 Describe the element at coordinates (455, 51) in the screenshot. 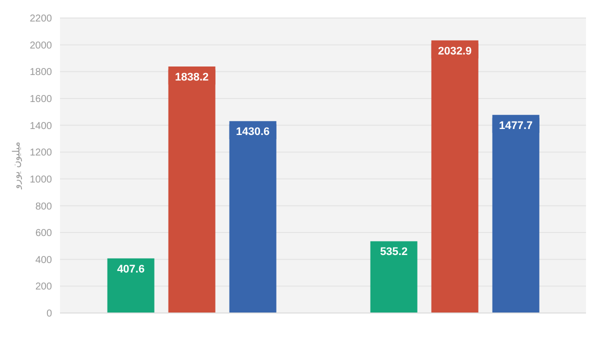

I see `data-label: 2032.9` at that location.